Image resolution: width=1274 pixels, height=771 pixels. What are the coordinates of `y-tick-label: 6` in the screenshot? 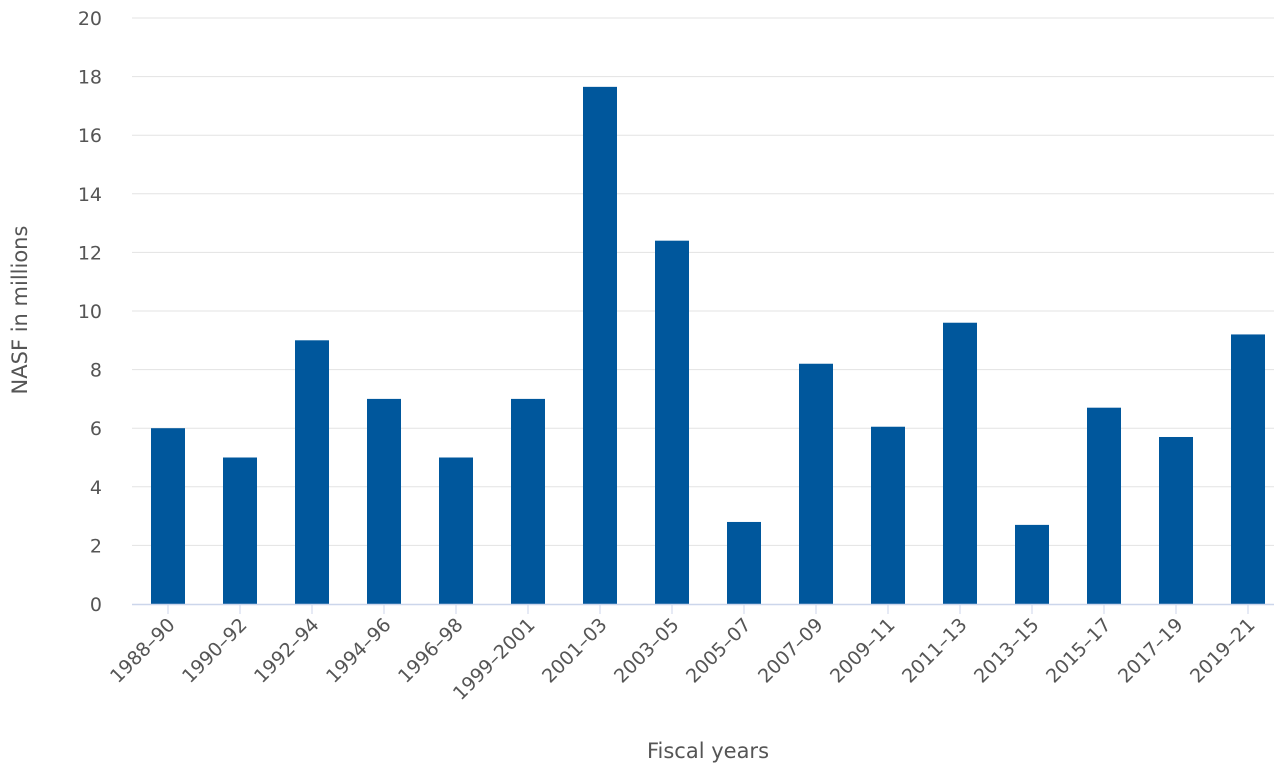 It's located at (96, 429).